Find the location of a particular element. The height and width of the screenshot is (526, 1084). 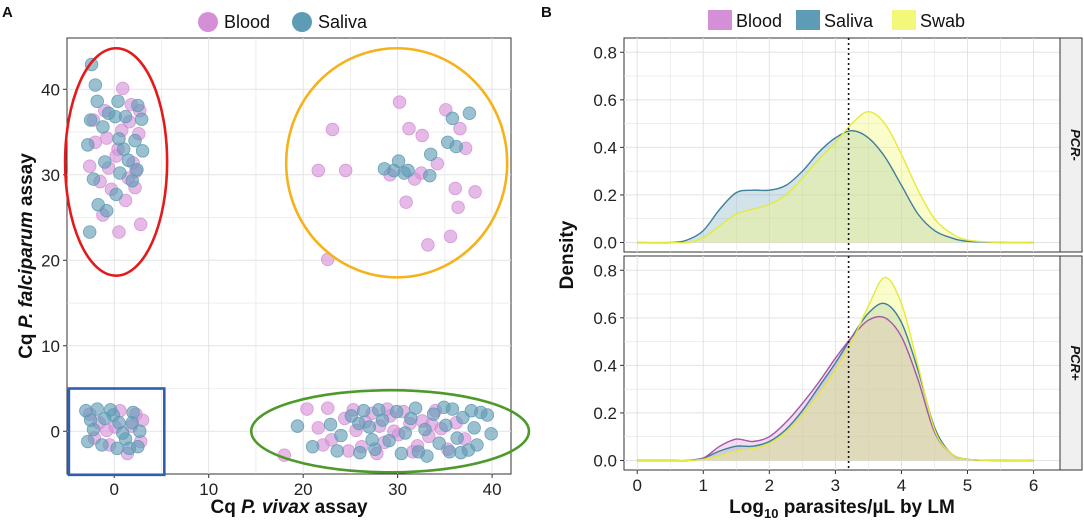

density-line-swab is located at coordinates (835, 369).